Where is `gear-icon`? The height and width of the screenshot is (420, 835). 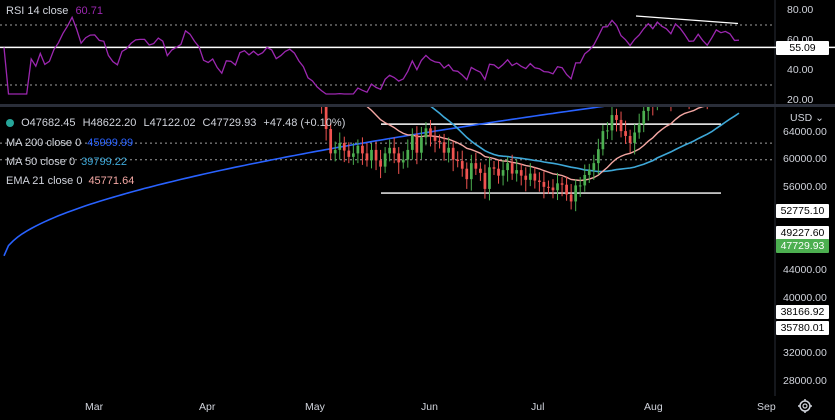 gear-icon is located at coordinates (805, 406).